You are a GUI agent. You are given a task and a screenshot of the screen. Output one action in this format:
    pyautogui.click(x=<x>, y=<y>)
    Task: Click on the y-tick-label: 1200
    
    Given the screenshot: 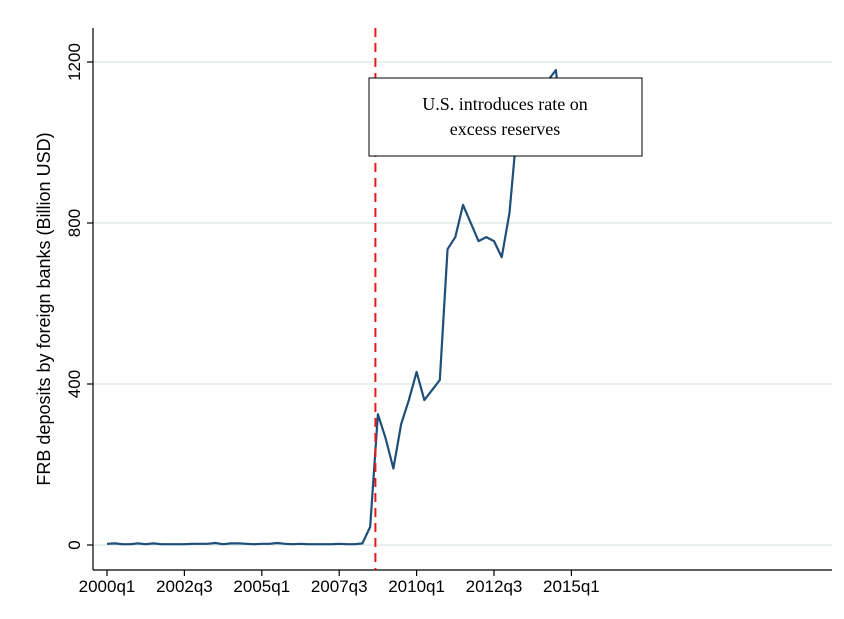 What is the action you would take?
    pyautogui.click(x=74, y=62)
    